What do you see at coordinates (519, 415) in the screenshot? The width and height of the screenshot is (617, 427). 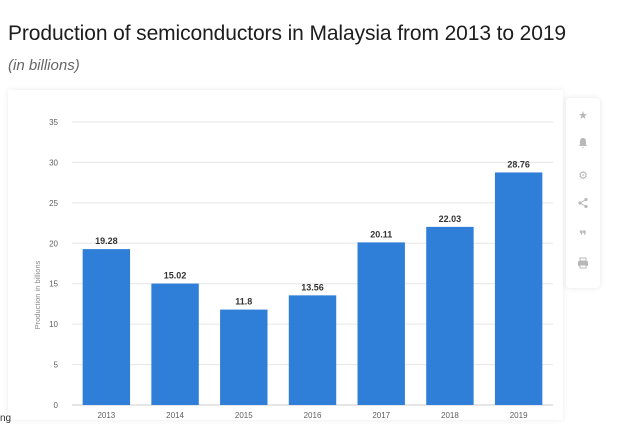 I see `x-tick-label: 2019` at bounding box center [519, 415].